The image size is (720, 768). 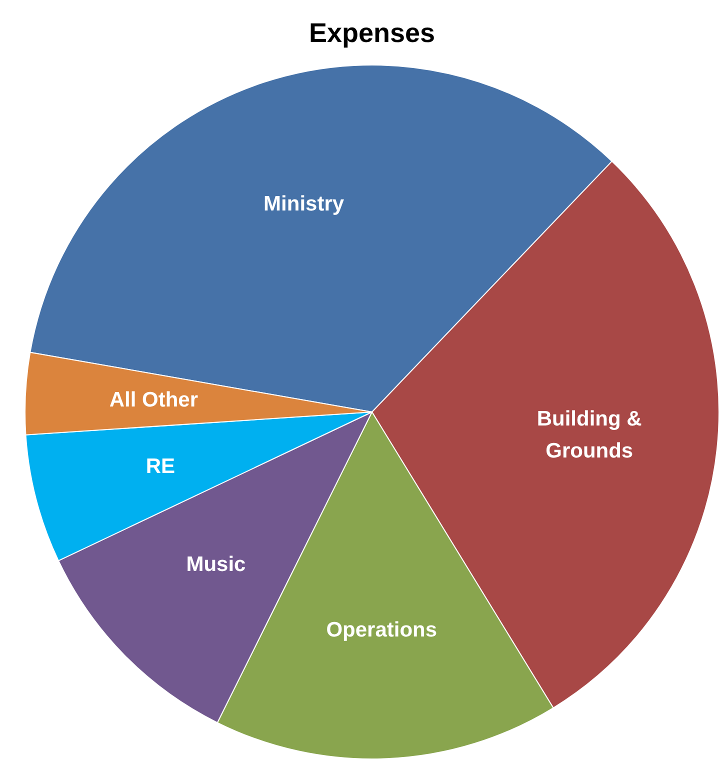 I want to click on slice-label: Music, so click(x=216, y=564).